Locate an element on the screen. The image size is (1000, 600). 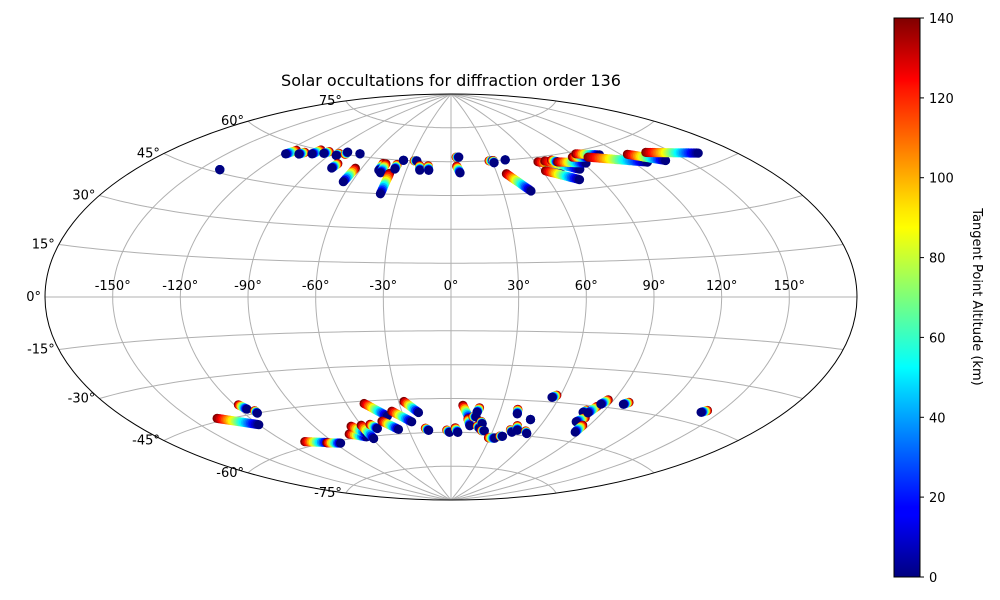
lat-tick-label: 15° is located at coordinates (43, 245).